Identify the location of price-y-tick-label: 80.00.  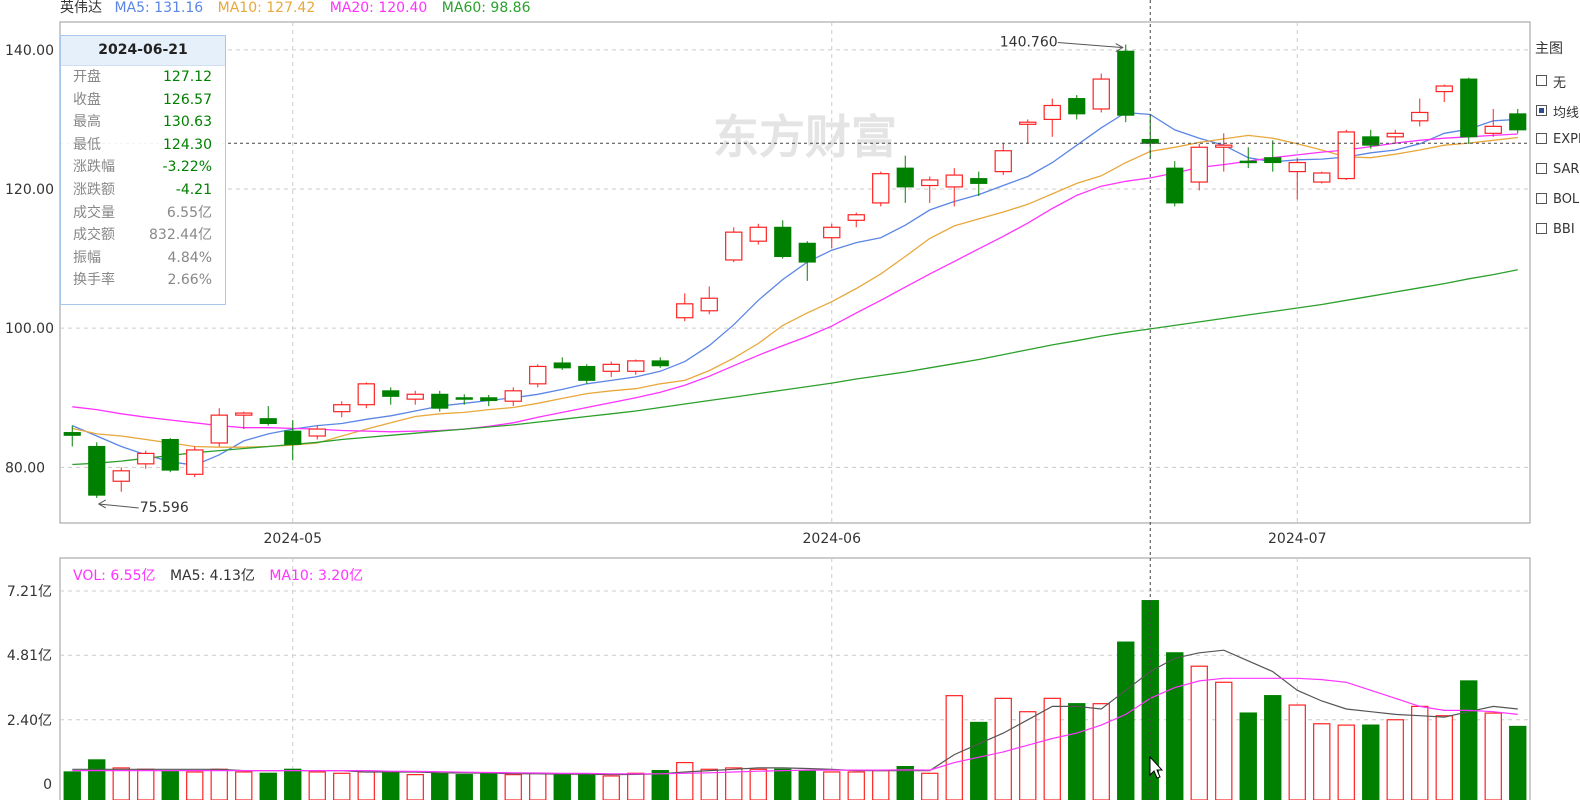
(25, 468).